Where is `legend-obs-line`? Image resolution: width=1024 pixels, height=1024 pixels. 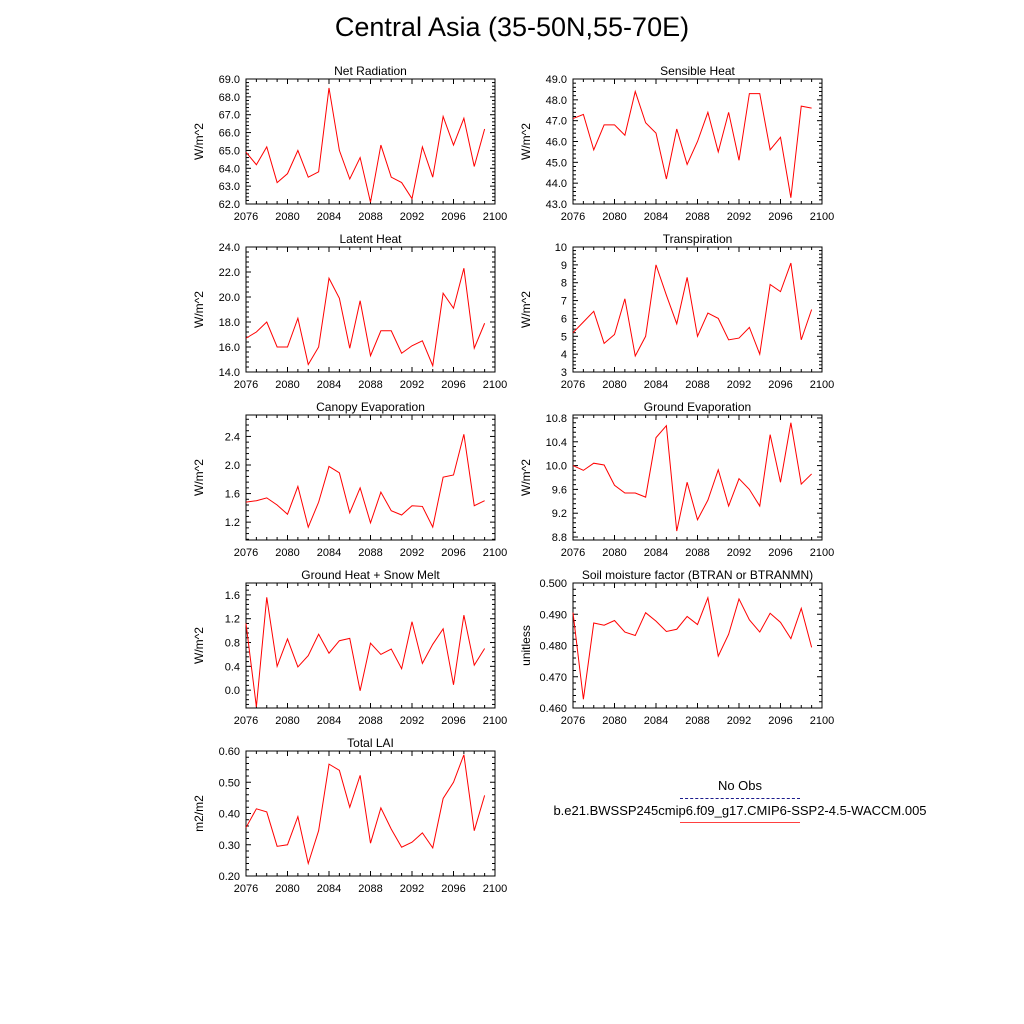
legend-obs-line is located at coordinates (740, 798).